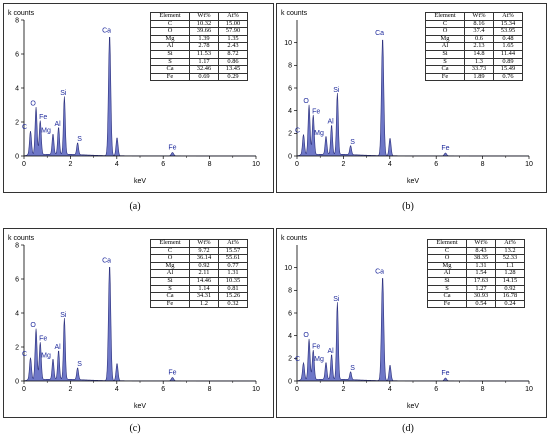  What do you see at coordinates (479, 54) in the screenshot?
I see `table-cell: 14.8` at bounding box center [479, 54].